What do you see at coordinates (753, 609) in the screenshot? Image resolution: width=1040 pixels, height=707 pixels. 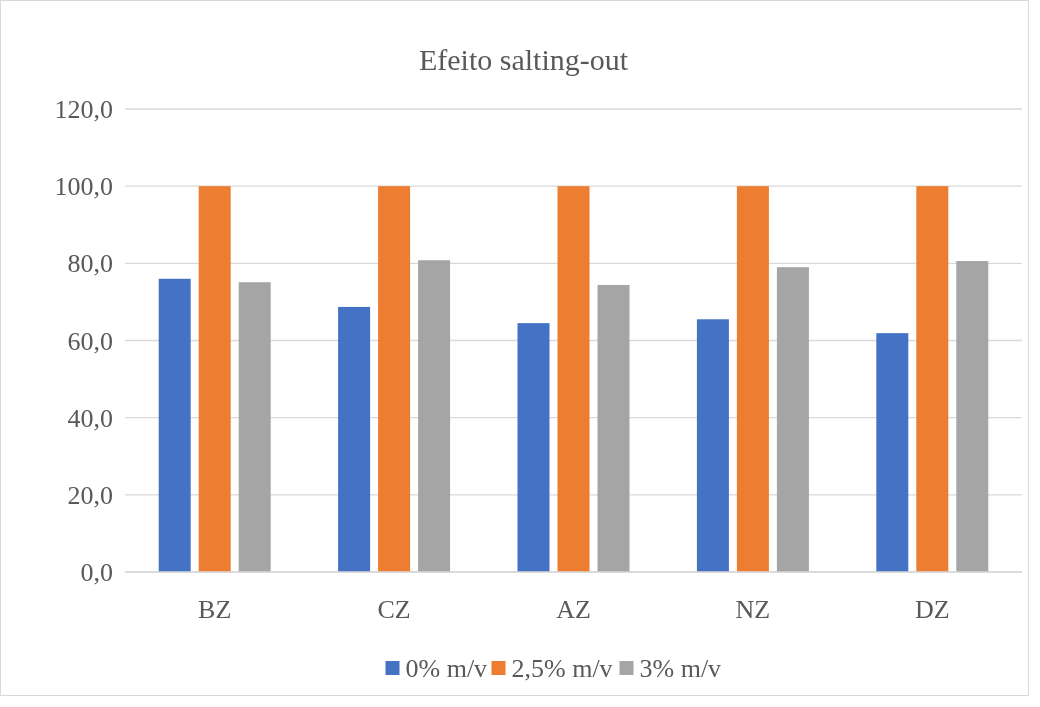 I see `x-tick-label: NZ` at bounding box center [753, 609].